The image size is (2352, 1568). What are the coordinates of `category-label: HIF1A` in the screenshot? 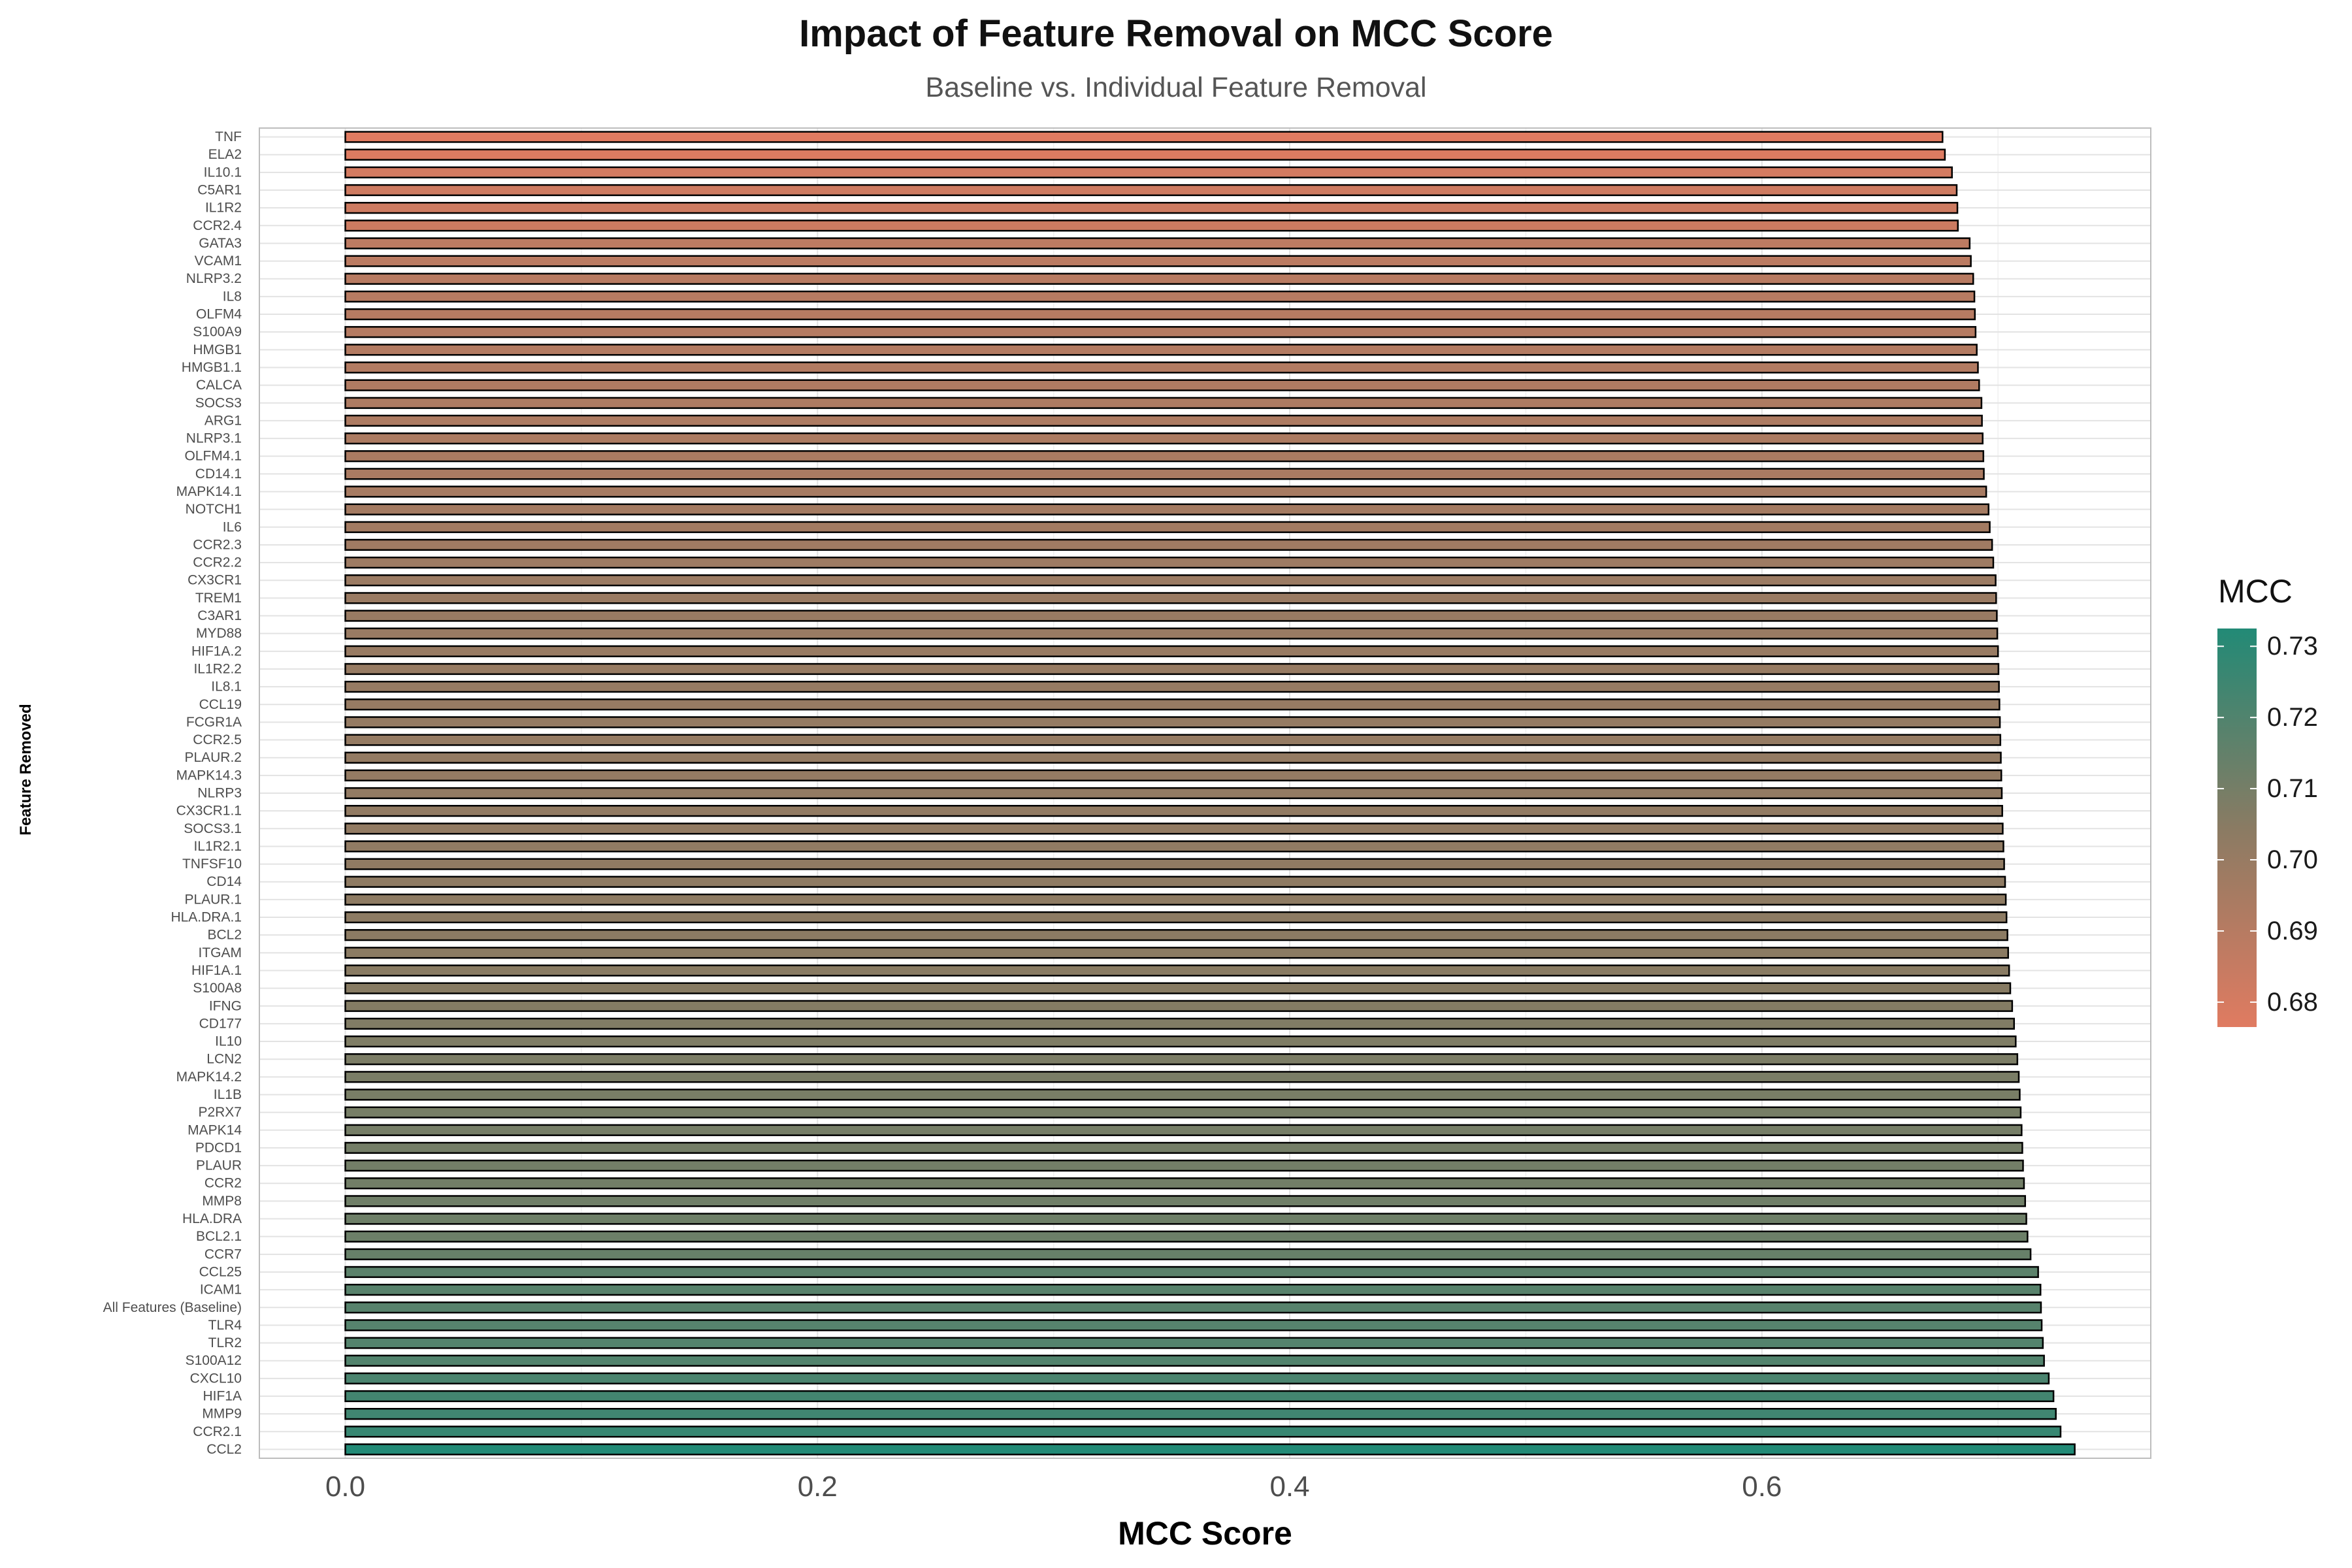 It's located at (222, 1395).